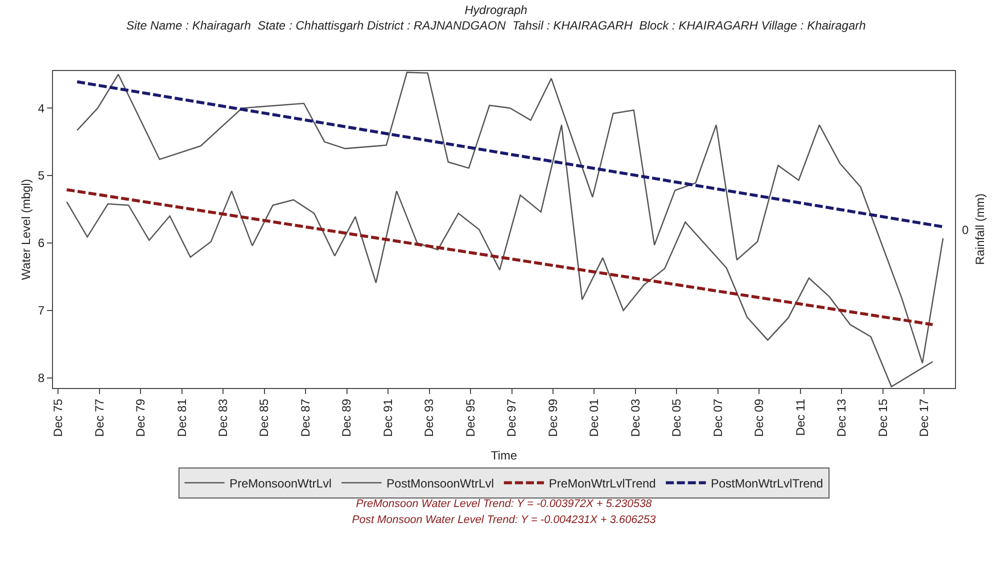  What do you see at coordinates (594, 417) in the screenshot?
I see `x-tick-label: Dec 01` at bounding box center [594, 417].